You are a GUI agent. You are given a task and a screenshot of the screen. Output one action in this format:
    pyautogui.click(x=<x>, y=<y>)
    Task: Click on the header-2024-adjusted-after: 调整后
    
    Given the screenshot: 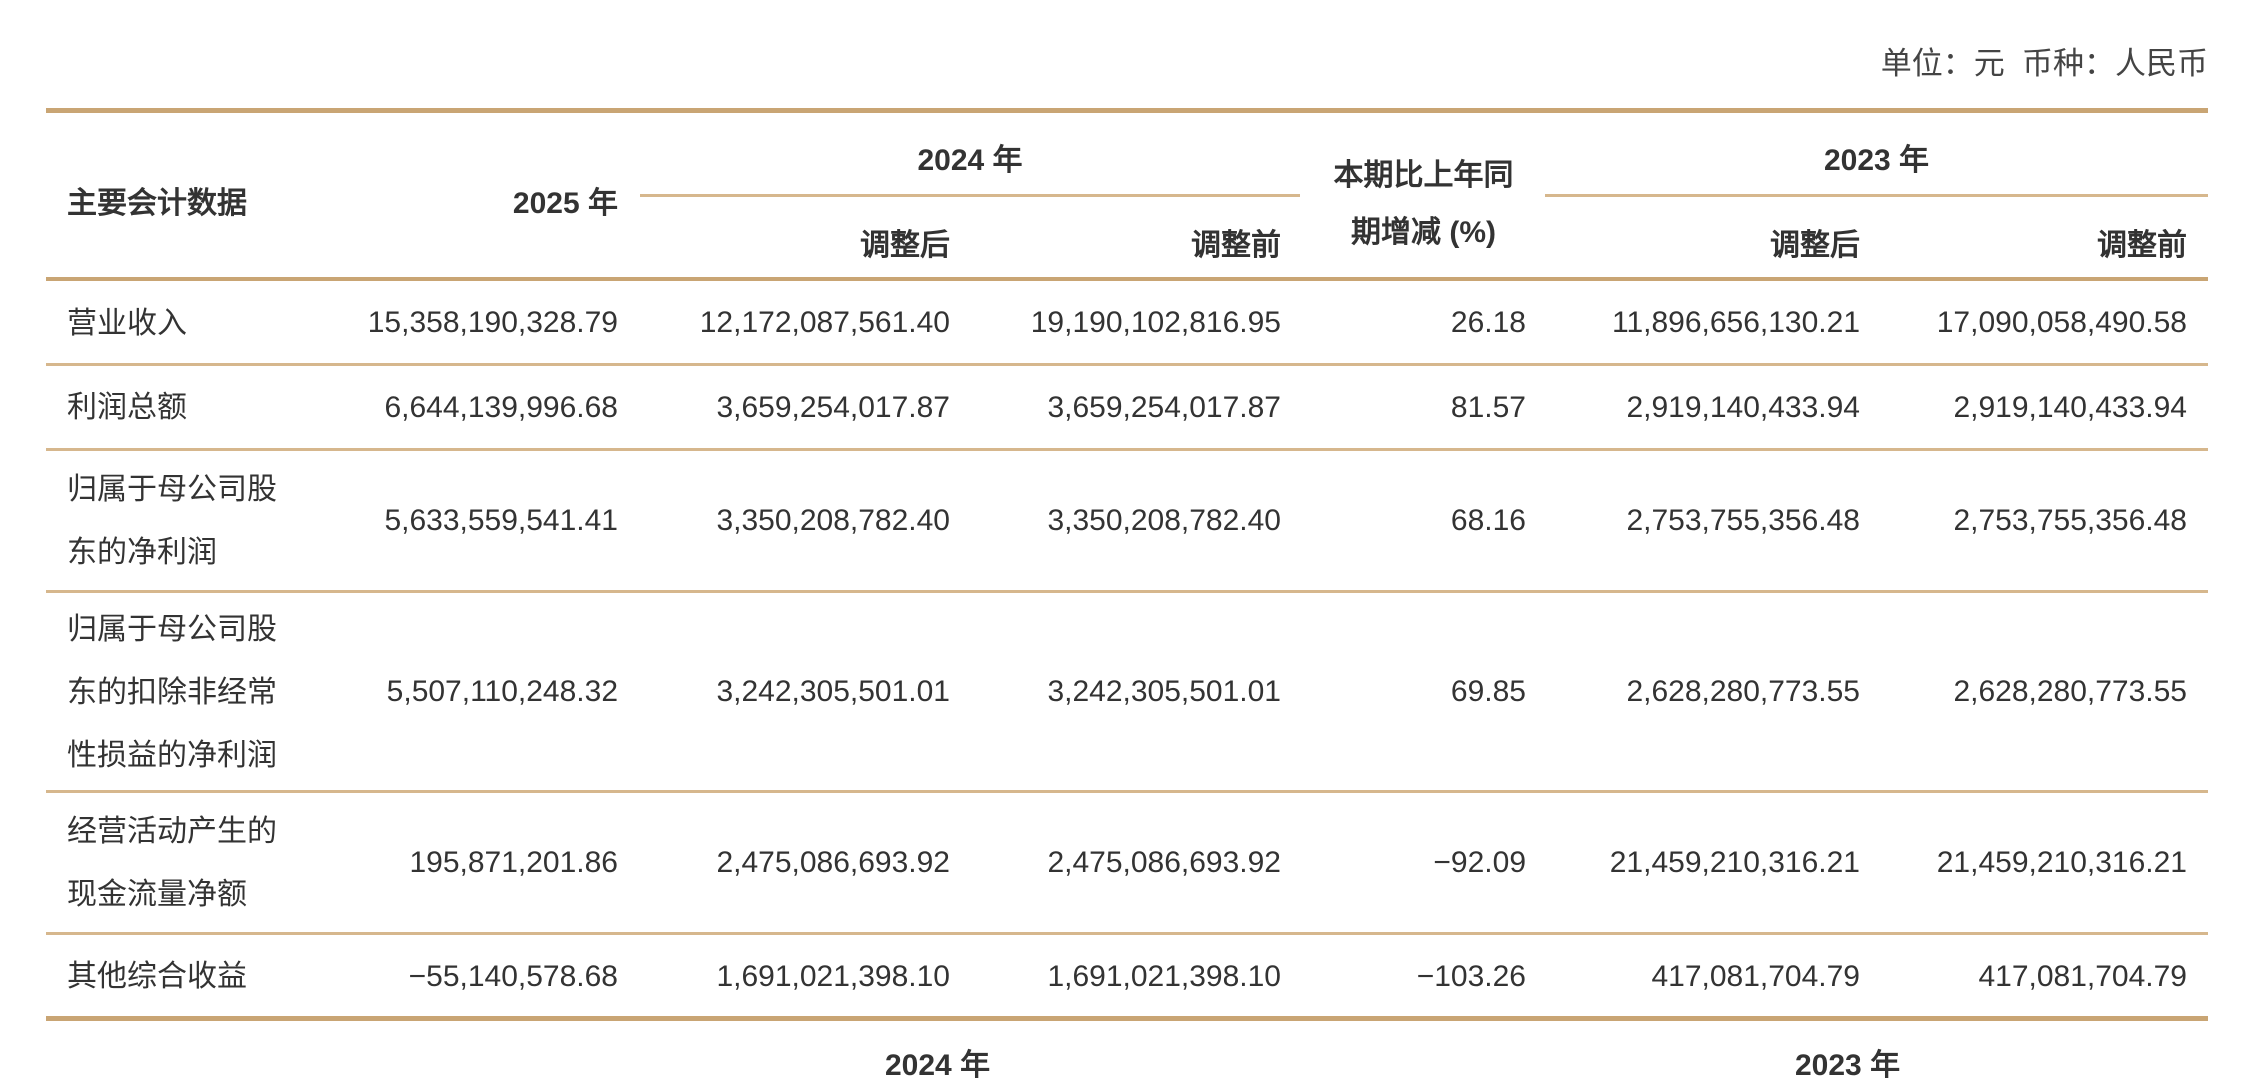 What is the action you would take?
    pyautogui.click(x=905, y=245)
    